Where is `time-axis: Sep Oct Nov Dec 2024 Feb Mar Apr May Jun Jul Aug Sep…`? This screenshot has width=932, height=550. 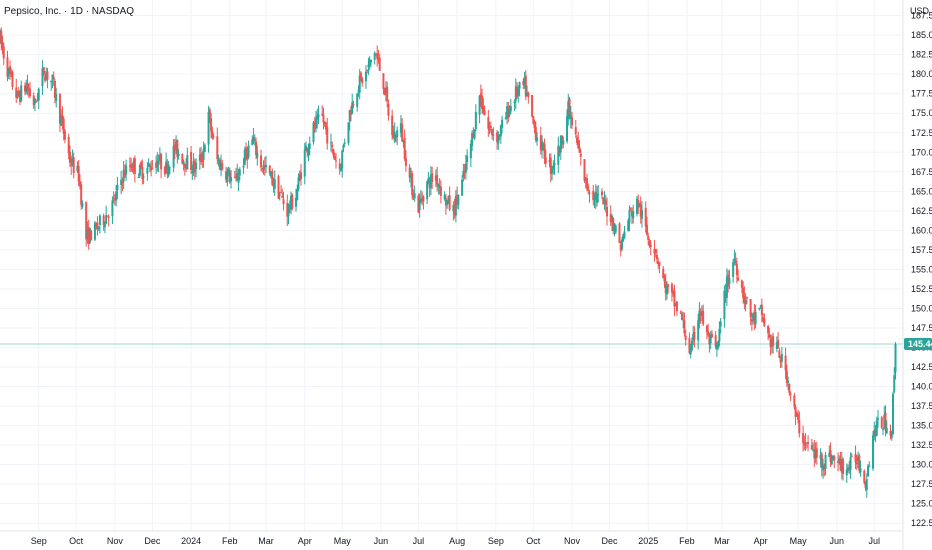
time-axis: Sep Oct Nov Dec 2024 Feb Mar Apr May Jun Jul Aug Sep… is located at coordinates (455, 541).